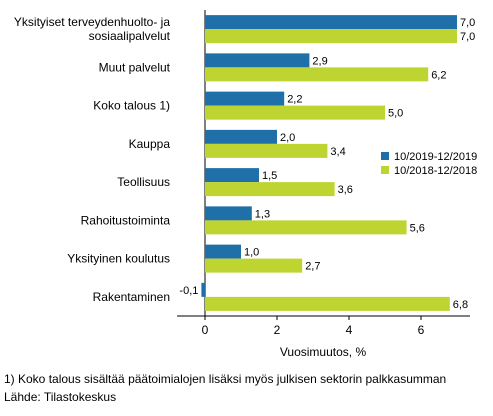 The image size is (493, 416). What do you see at coordinates (130, 36) in the screenshot?
I see `category-label: sosiaalipalvelut` at bounding box center [130, 36].